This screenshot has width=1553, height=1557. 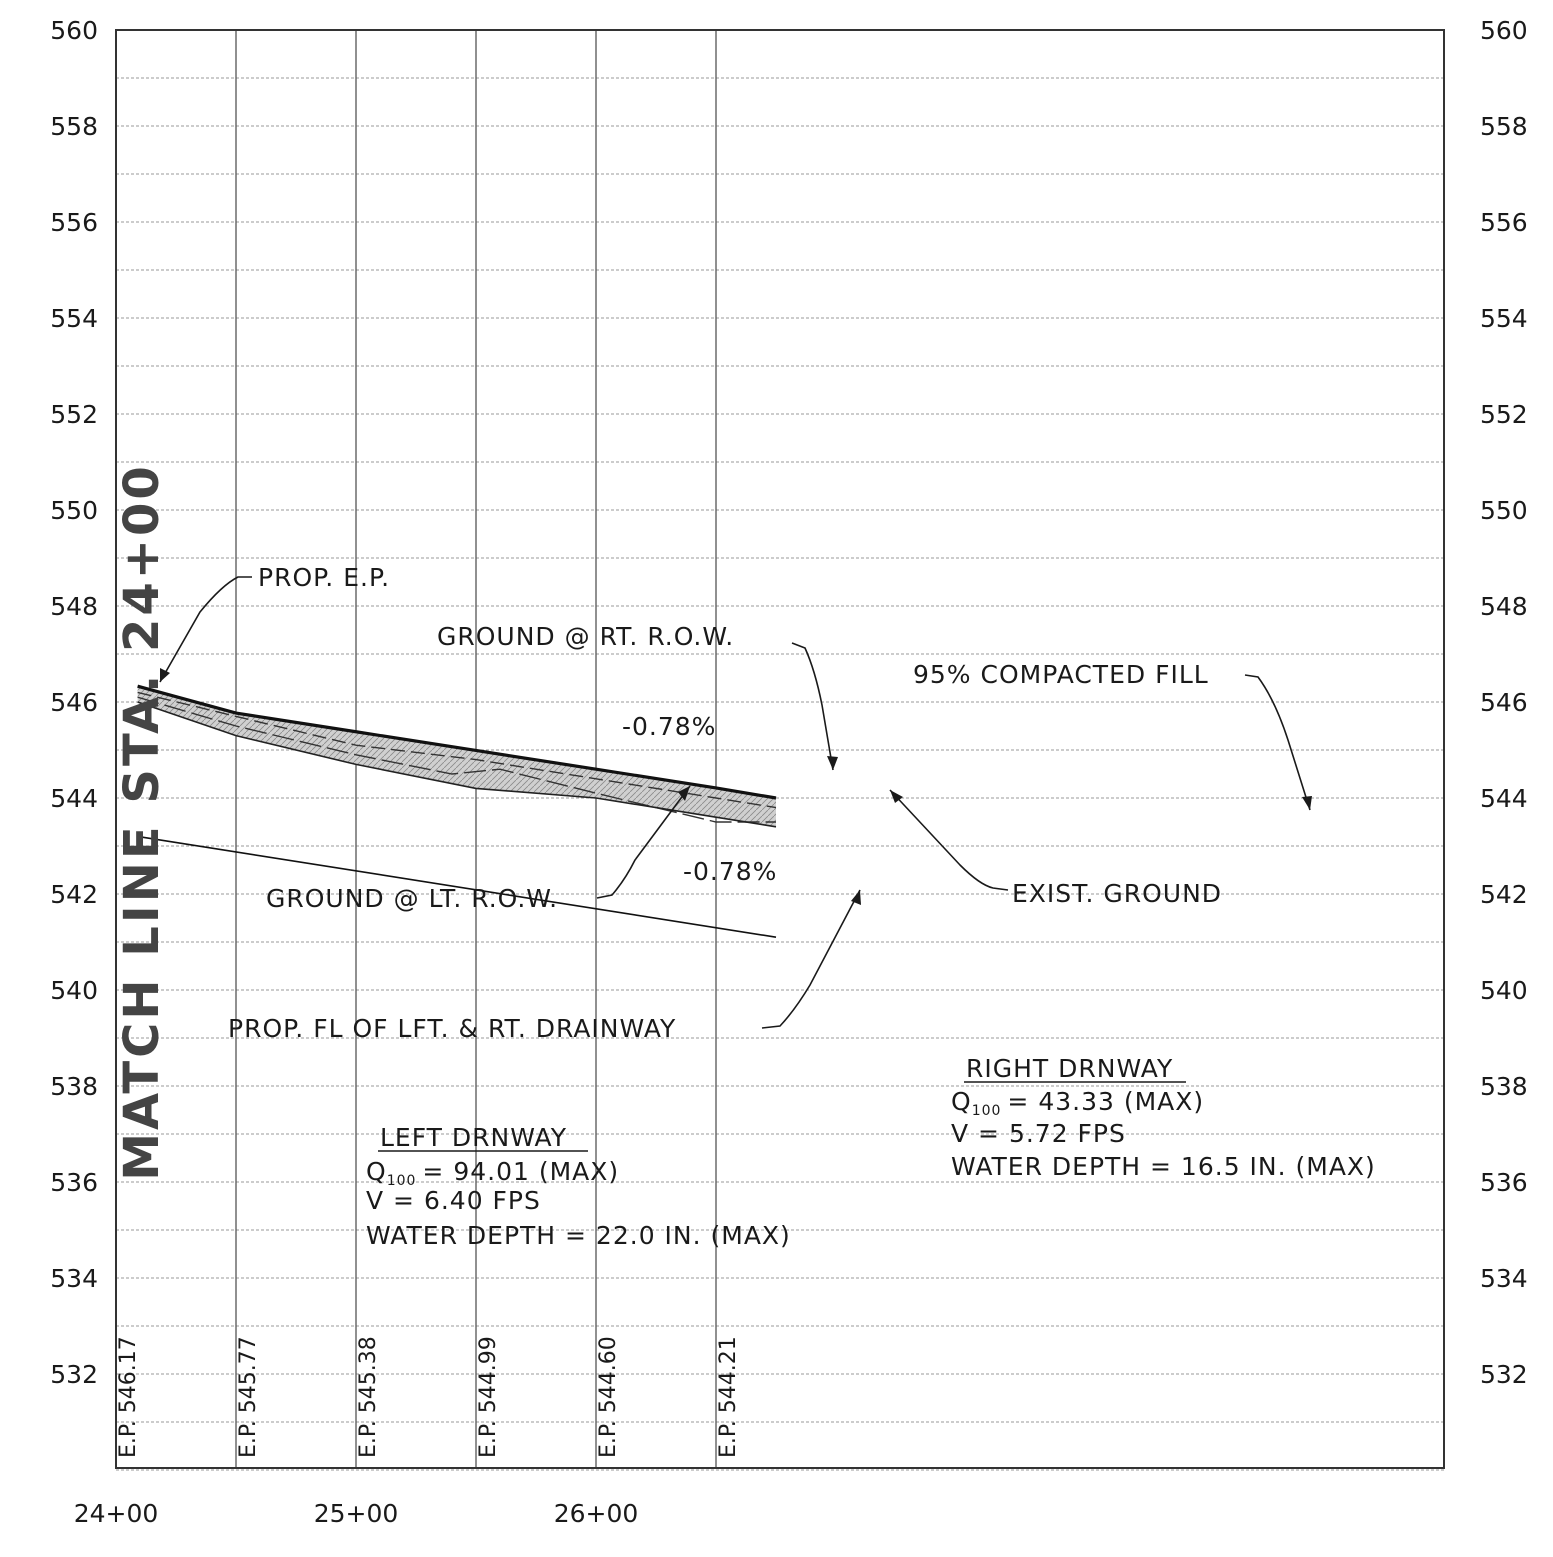 I want to click on y-tick-label-left: 560, so click(x=74, y=30).